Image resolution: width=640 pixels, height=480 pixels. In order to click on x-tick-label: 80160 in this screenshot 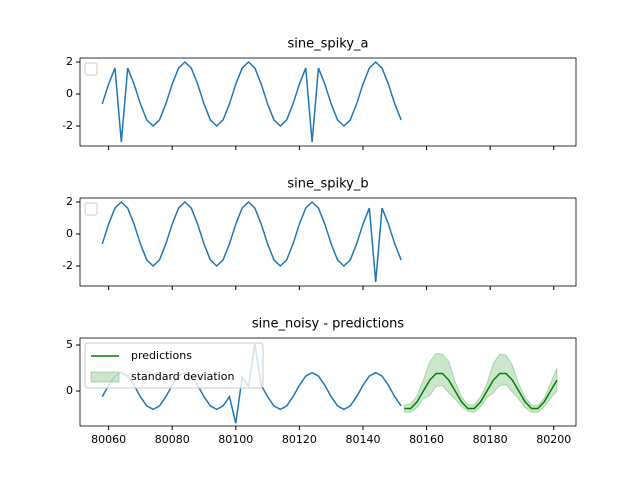, I will do `click(426, 439)`.